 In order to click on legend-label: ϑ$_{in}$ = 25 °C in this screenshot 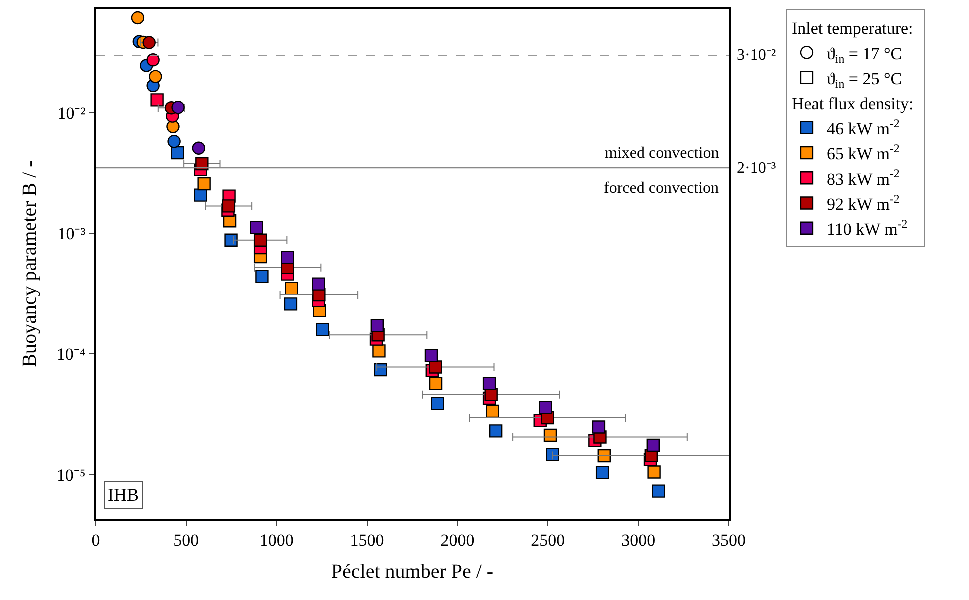, I will do `click(864, 80)`.